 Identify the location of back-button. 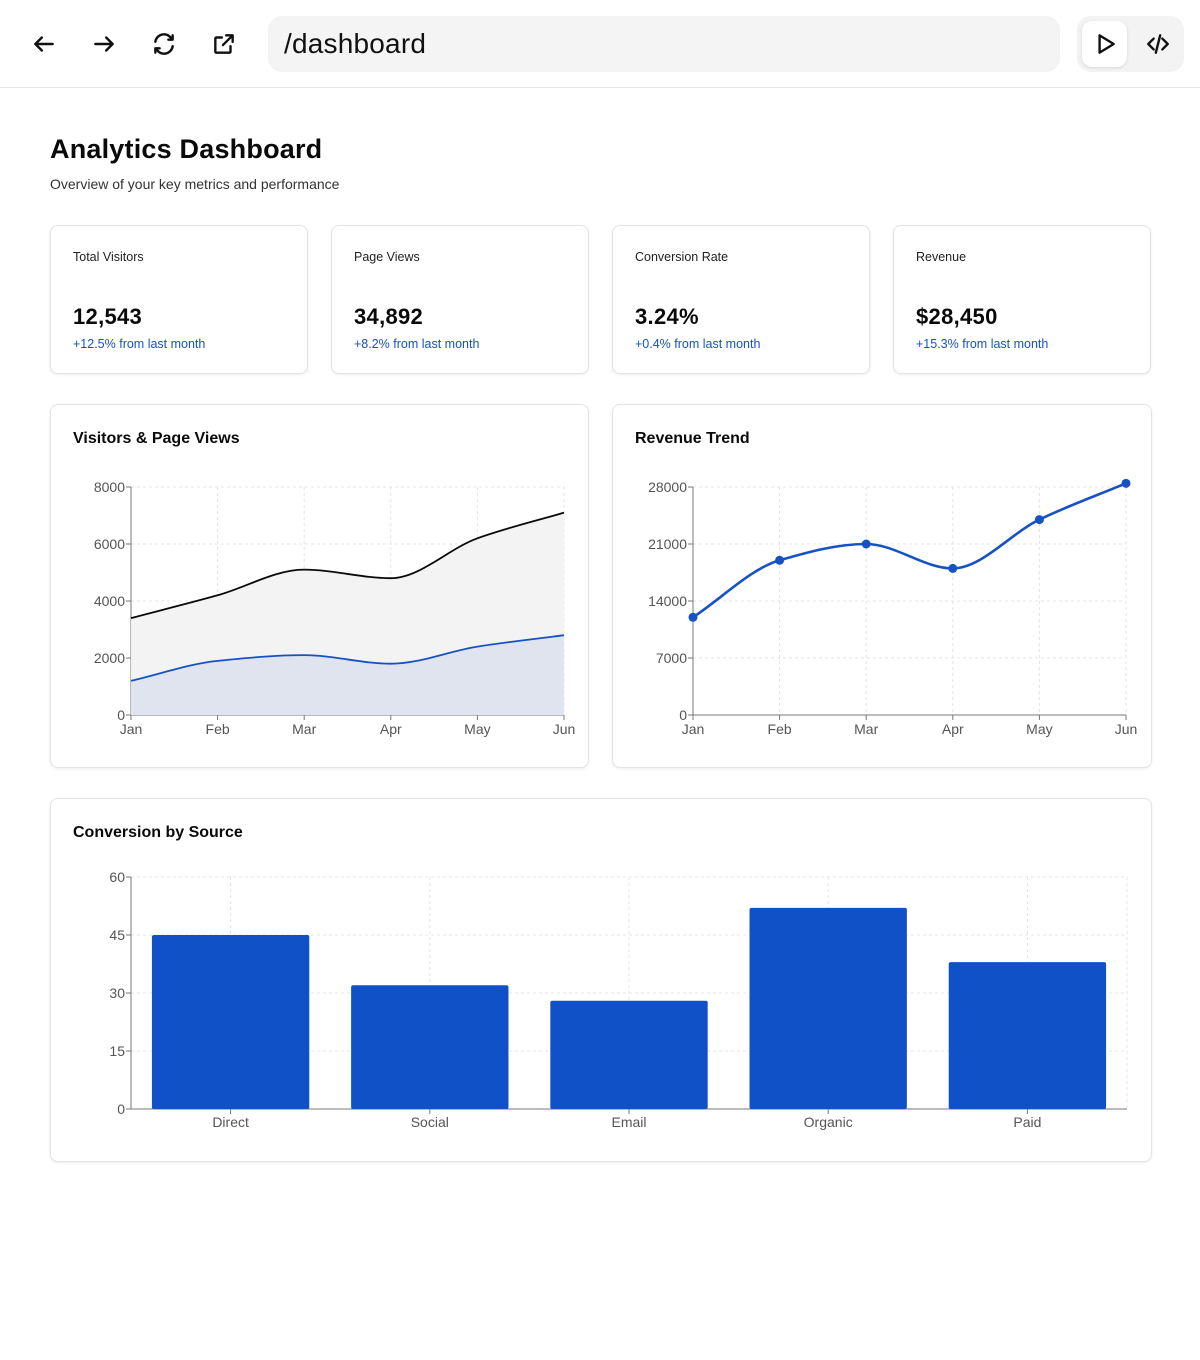
(44, 44).